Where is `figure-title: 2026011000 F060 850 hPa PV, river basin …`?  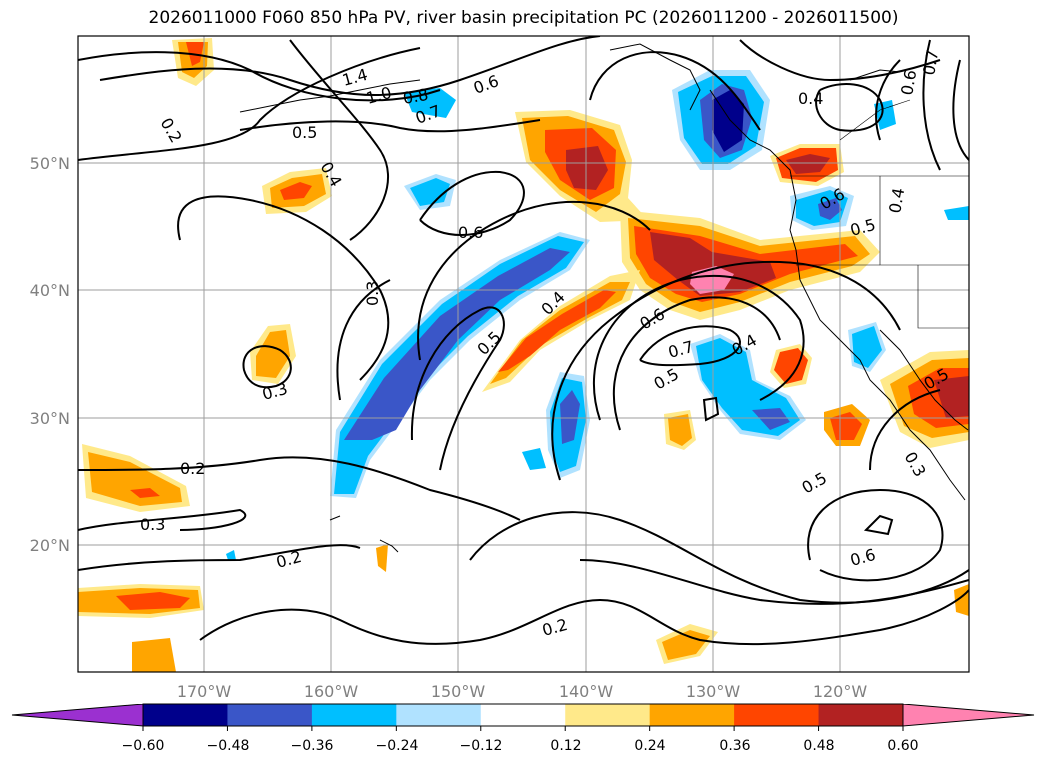
figure-title: 2026011000 F060 850 hPa PV, river basin … is located at coordinates (523, 18).